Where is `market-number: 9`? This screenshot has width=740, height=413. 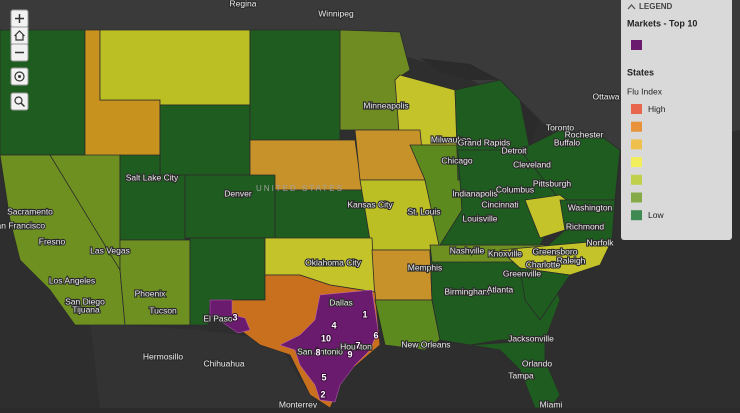 market-number: 9 is located at coordinates (349, 354).